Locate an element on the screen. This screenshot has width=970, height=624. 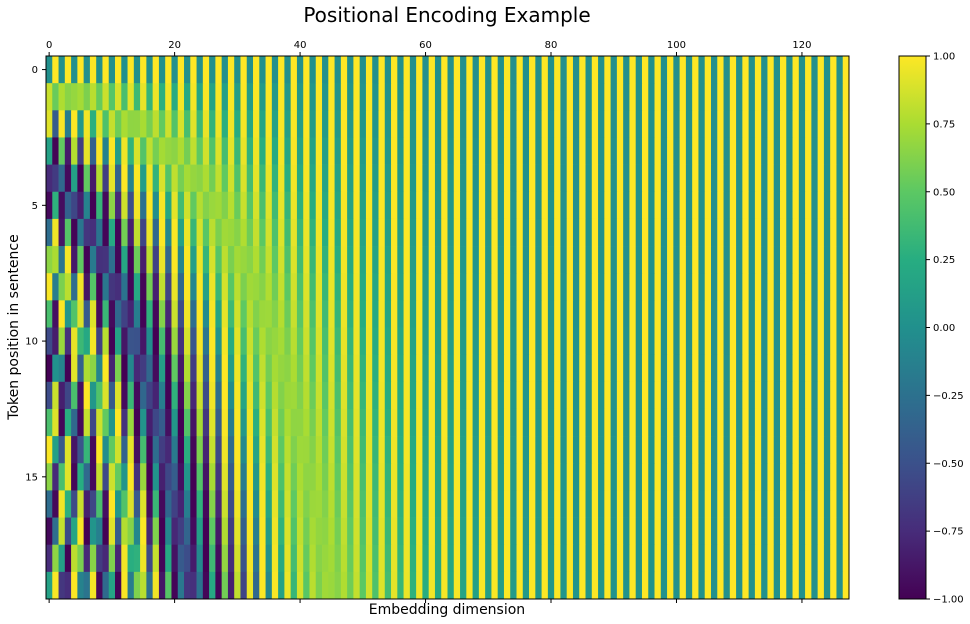
colorbar-tick-label: 0.50 is located at coordinates (944, 192).